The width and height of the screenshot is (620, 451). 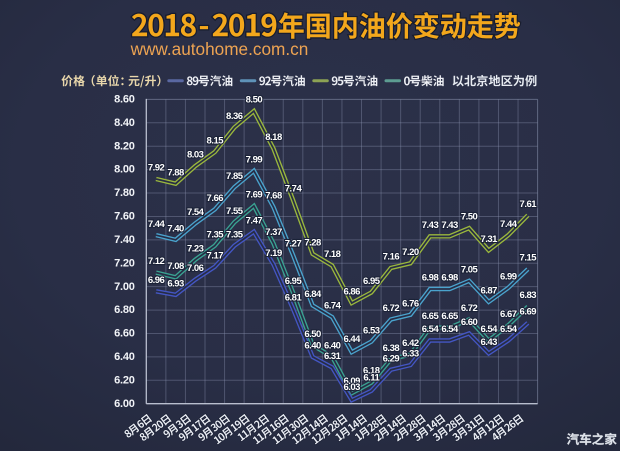 What do you see at coordinates (254, 195) in the screenshot?
I see `svg-text: 7.69` at bounding box center [254, 195].